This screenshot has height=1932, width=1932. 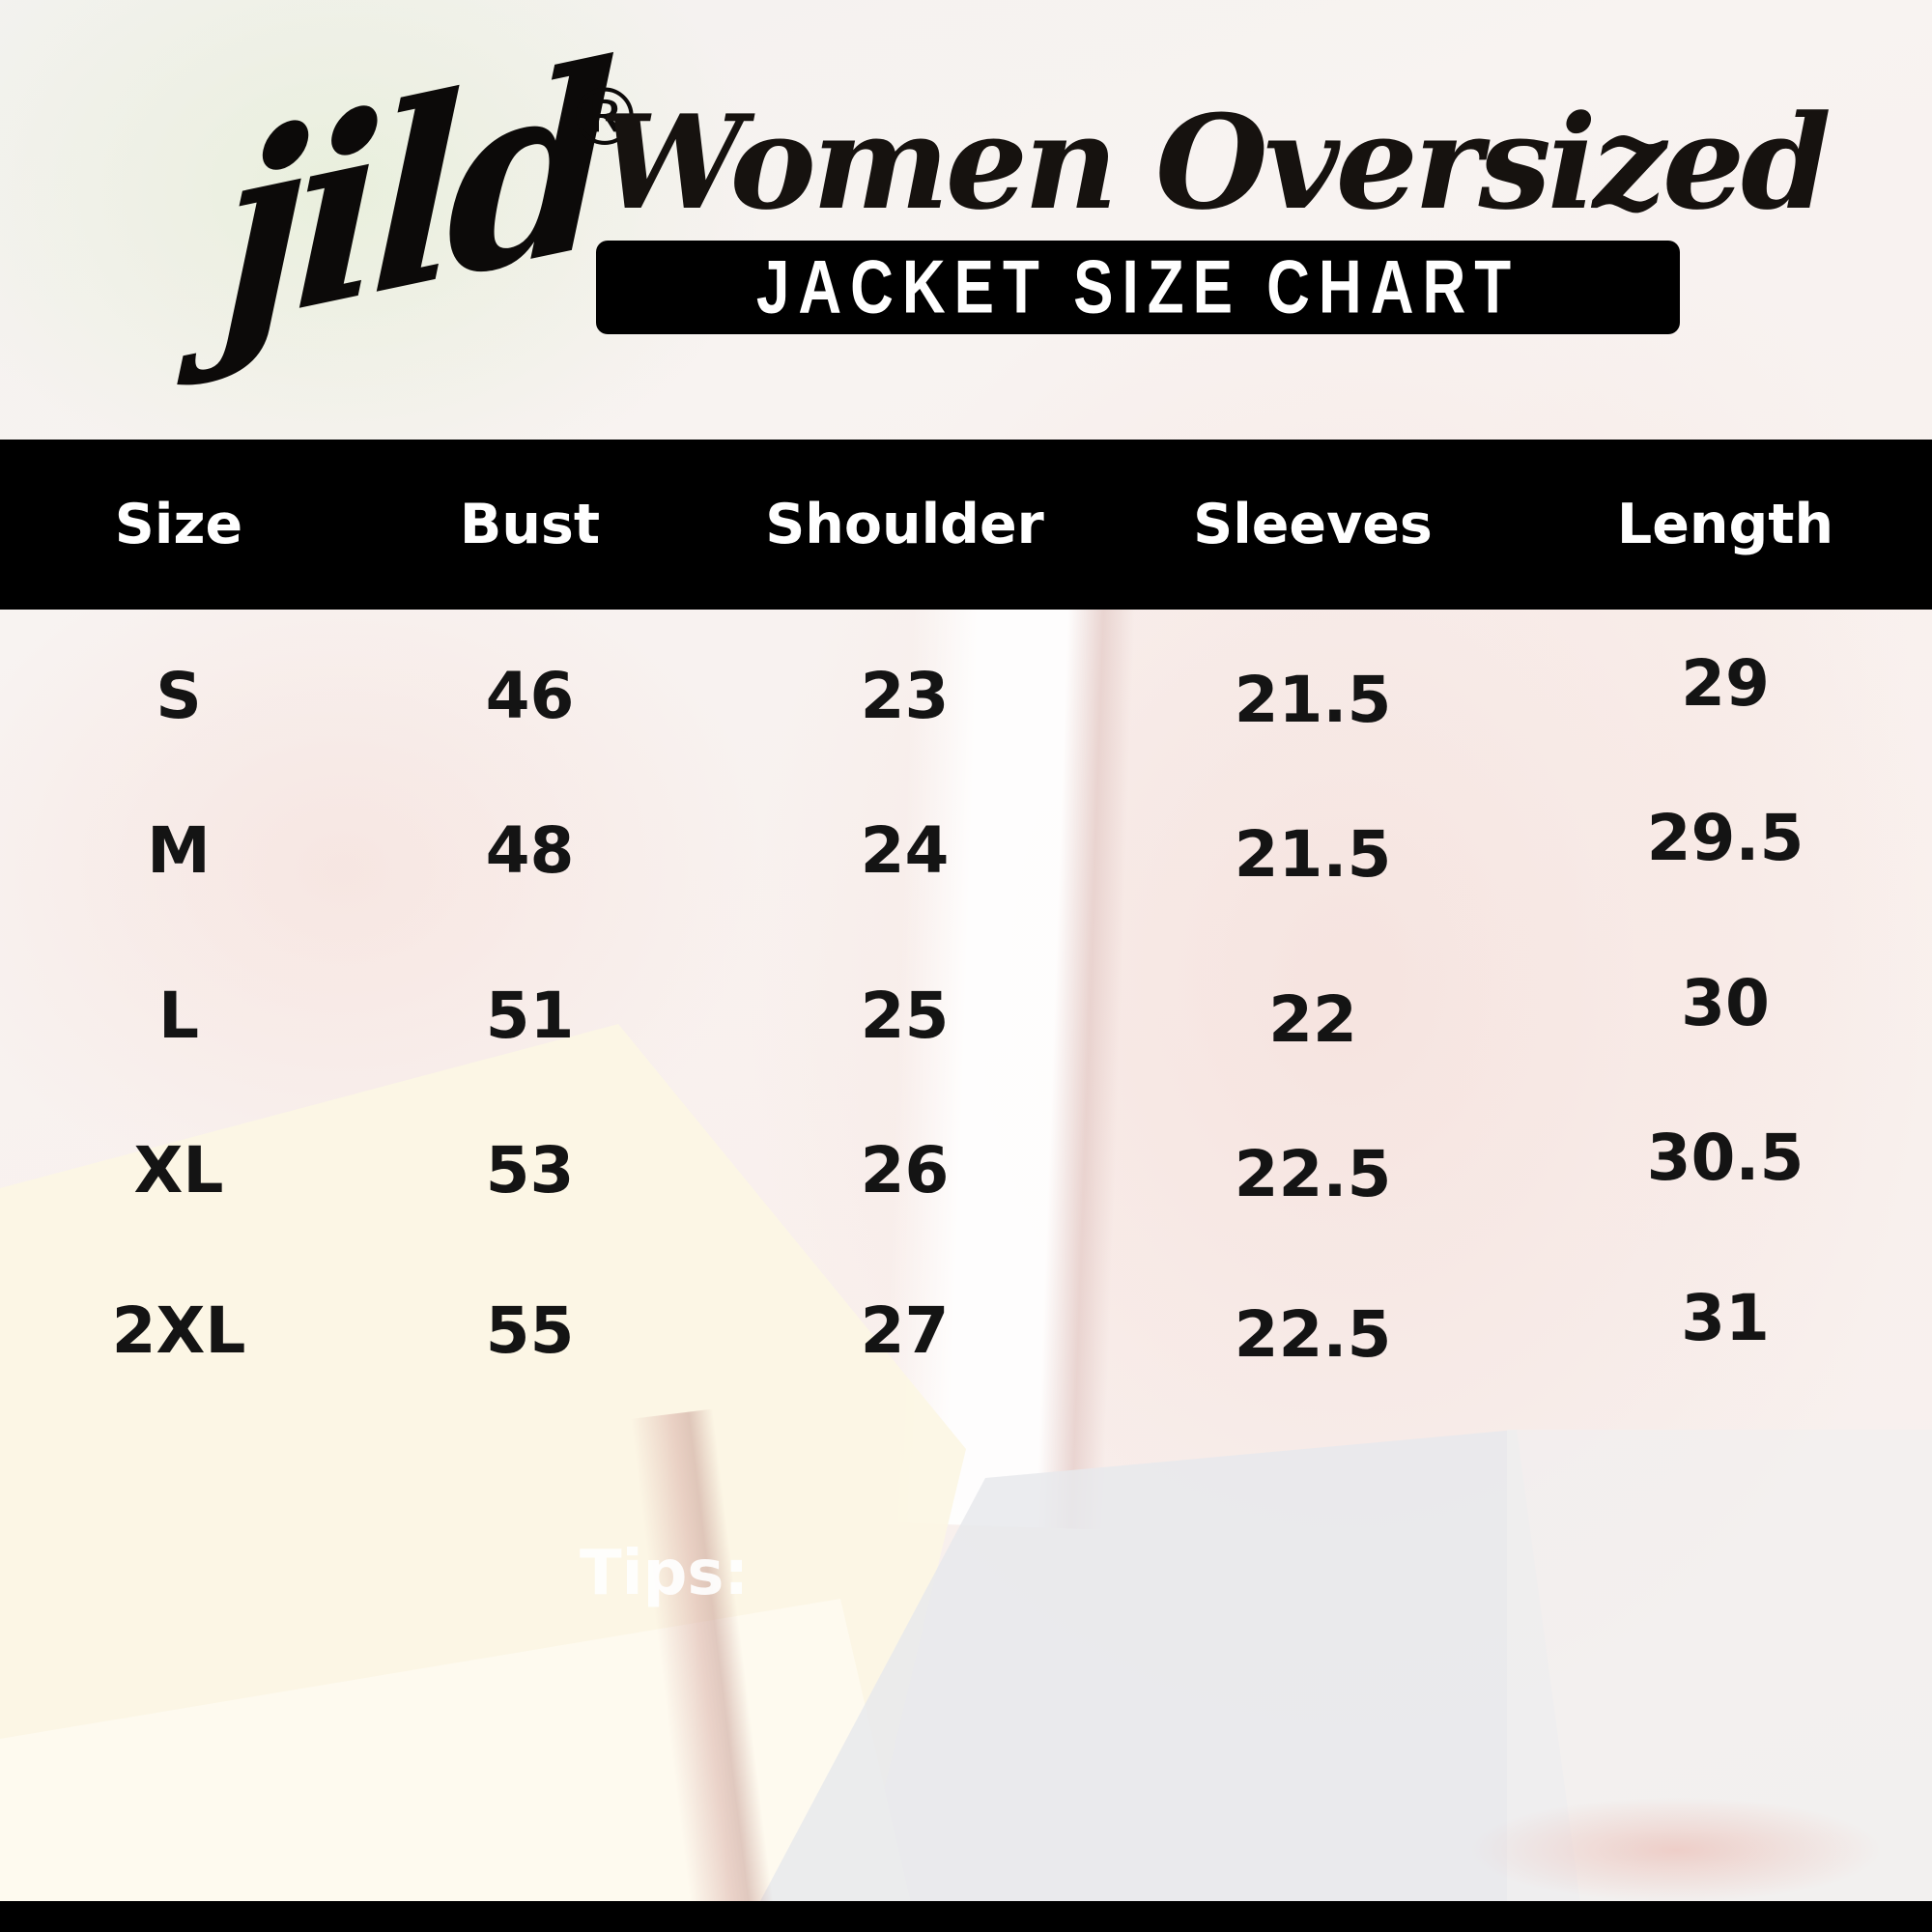 What do you see at coordinates (1312, 1019) in the screenshot?
I see `cell-sleeves: 22` at bounding box center [1312, 1019].